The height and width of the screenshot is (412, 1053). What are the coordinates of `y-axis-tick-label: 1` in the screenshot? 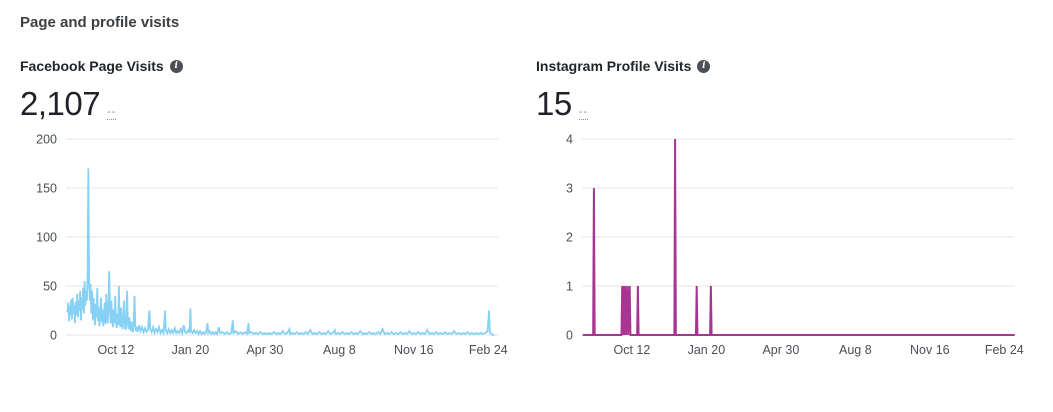 It's located at (569, 287).